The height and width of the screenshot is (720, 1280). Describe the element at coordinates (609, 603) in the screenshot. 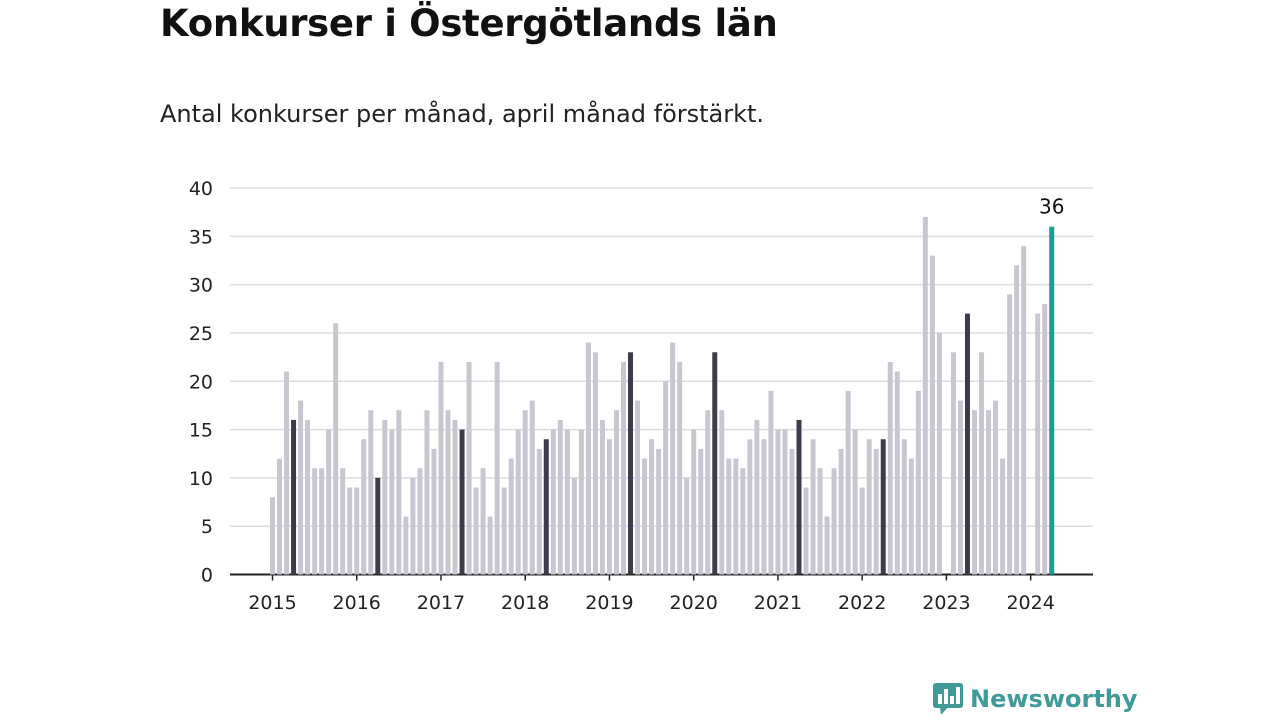

I see `x-tick-label: 2019` at that location.